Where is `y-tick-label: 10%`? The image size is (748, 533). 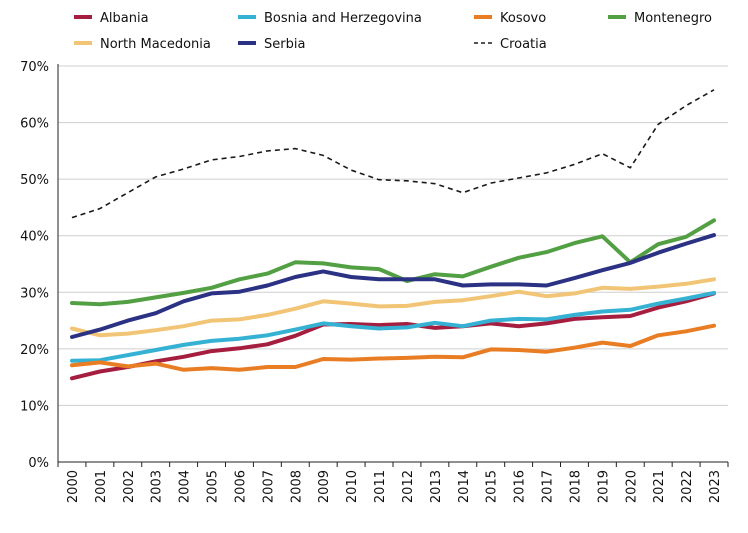
y-tick-label: 10% is located at coordinates (34, 406).